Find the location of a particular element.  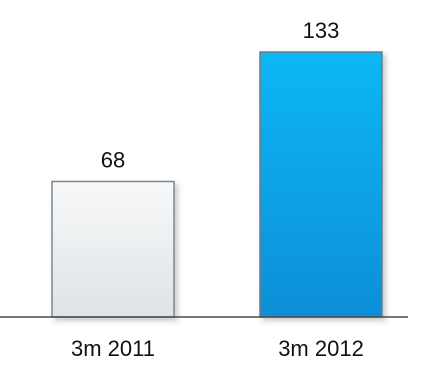

data-label-3m-2011: 68 is located at coordinates (113, 160).